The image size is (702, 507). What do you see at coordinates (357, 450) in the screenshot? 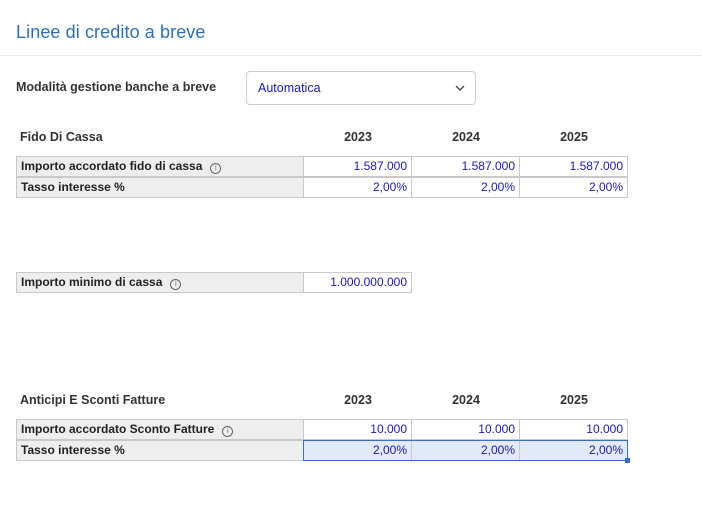
I see `value-cell-active: 2,00%` at bounding box center [357, 450].